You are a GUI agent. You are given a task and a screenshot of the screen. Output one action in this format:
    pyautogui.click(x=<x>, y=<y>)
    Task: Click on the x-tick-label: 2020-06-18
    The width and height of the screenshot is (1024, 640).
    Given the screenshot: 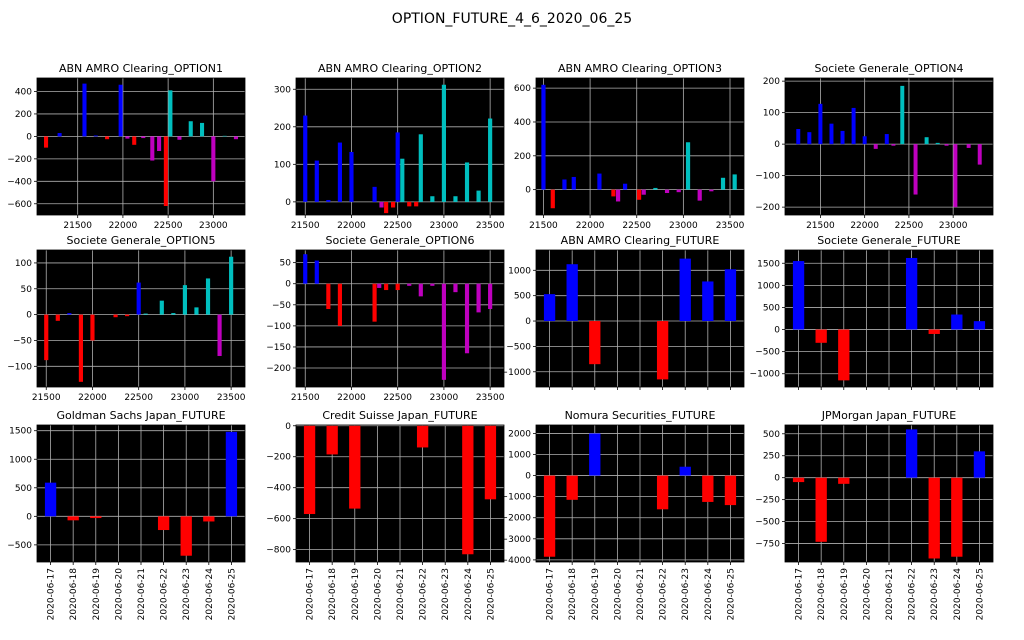 What is the action you would take?
    pyautogui.click(x=333, y=594)
    